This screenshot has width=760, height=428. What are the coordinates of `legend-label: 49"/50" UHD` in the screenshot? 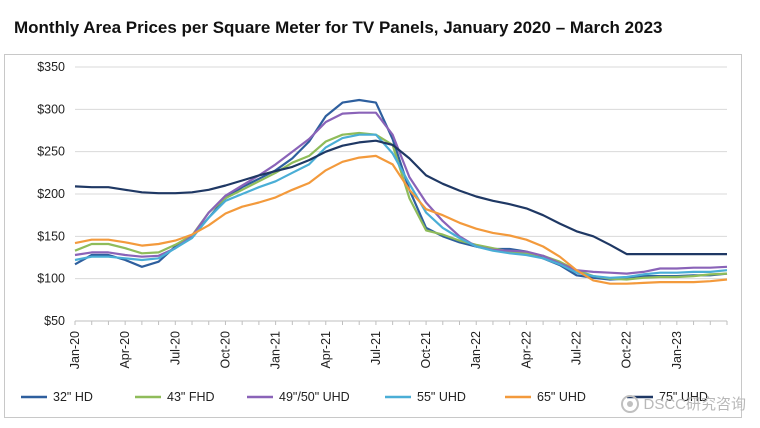 It's located at (314, 397).